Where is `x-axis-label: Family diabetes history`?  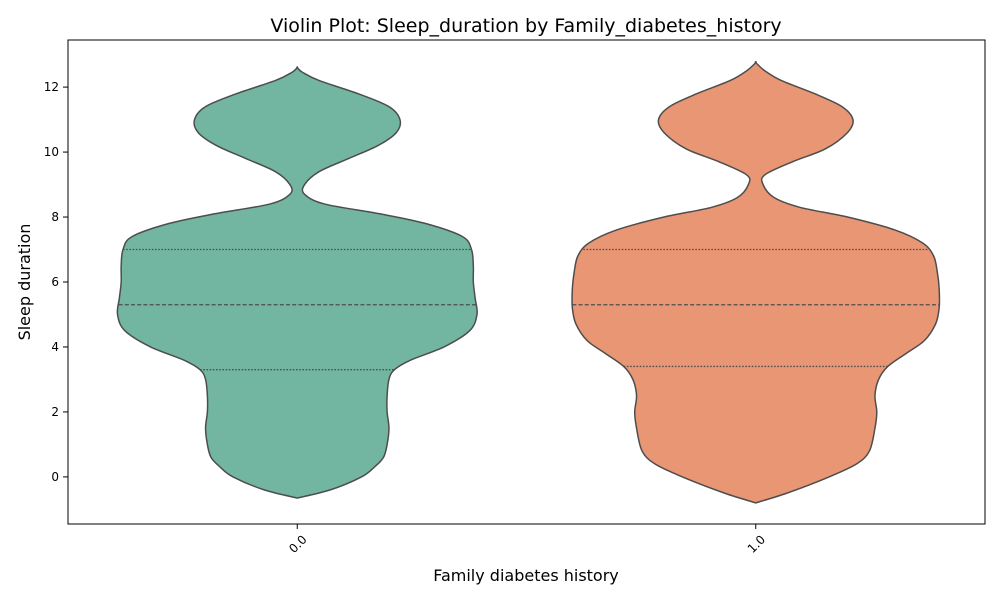
x-axis-label: Family diabetes history is located at coordinates (526, 575).